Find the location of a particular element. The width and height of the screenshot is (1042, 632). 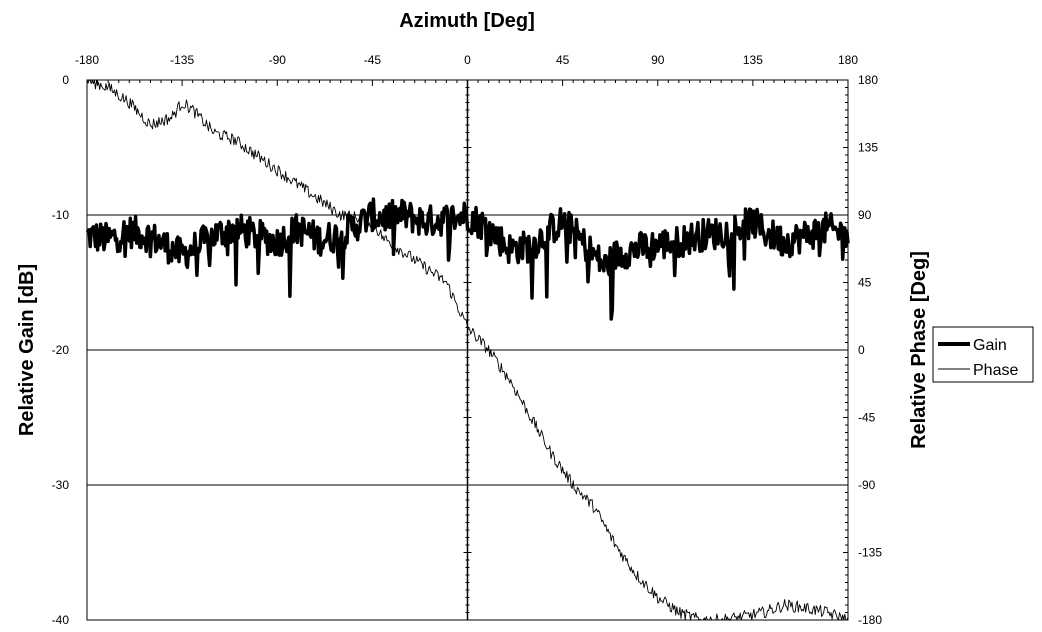

y-right-tick-label: 135 is located at coordinates (868, 148).